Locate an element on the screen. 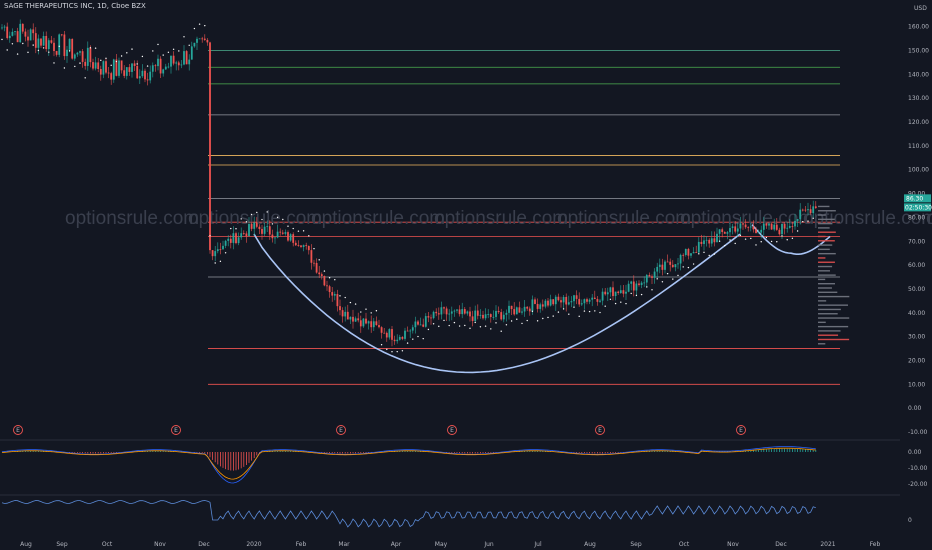 The height and width of the screenshot is (550, 932). time-tick-label: Dec is located at coordinates (204, 544).